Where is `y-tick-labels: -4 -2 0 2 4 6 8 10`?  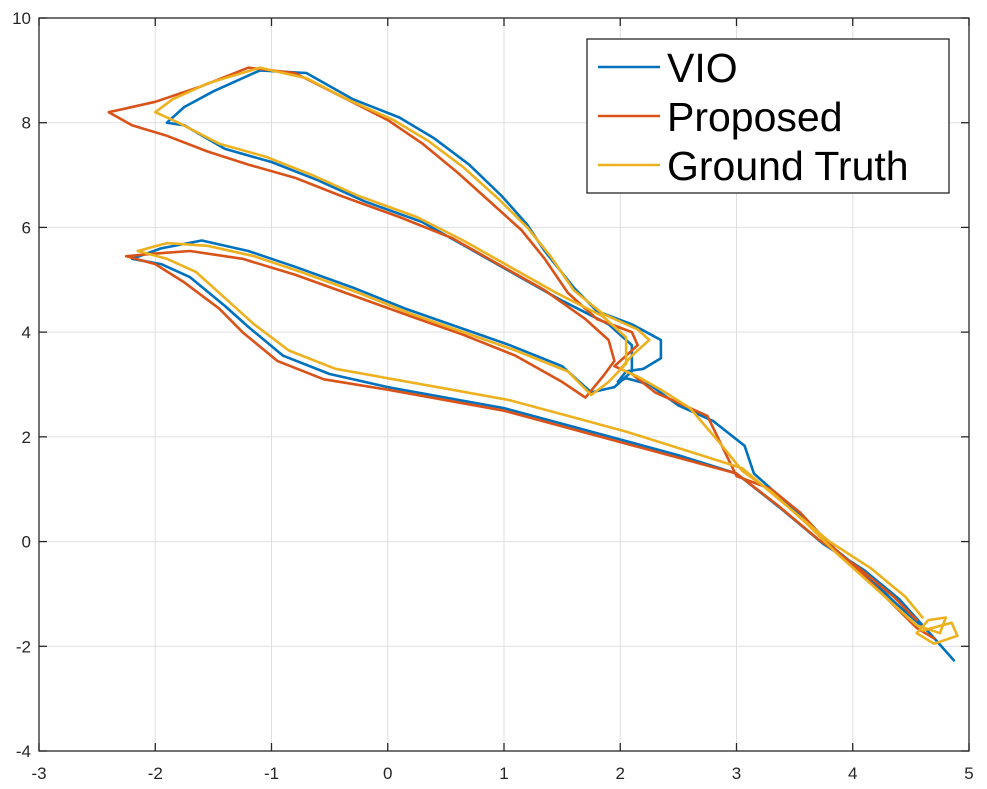
y-tick-labels: -4 -2 0 2 4 6 8 10 is located at coordinates (21, 385).